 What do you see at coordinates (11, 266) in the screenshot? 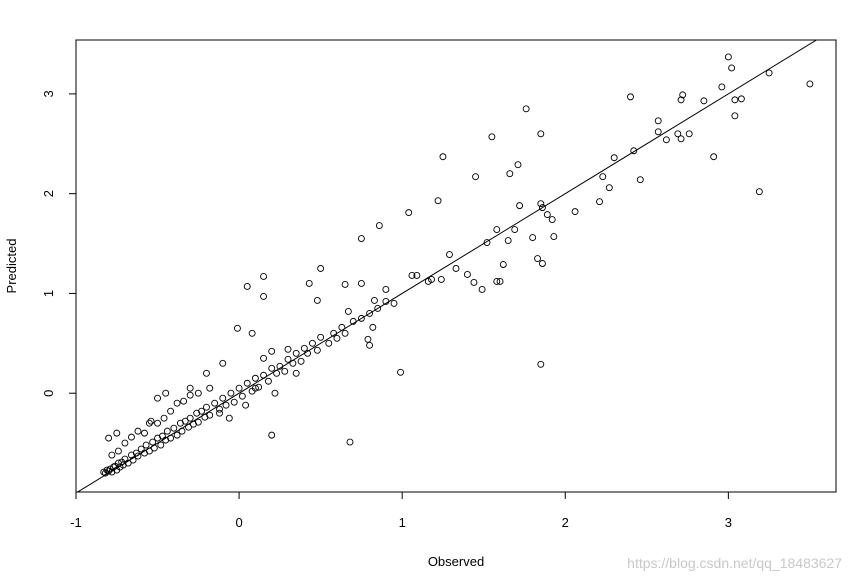
I see `y-axis-title: Predicted` at bounding box center [11, 266].